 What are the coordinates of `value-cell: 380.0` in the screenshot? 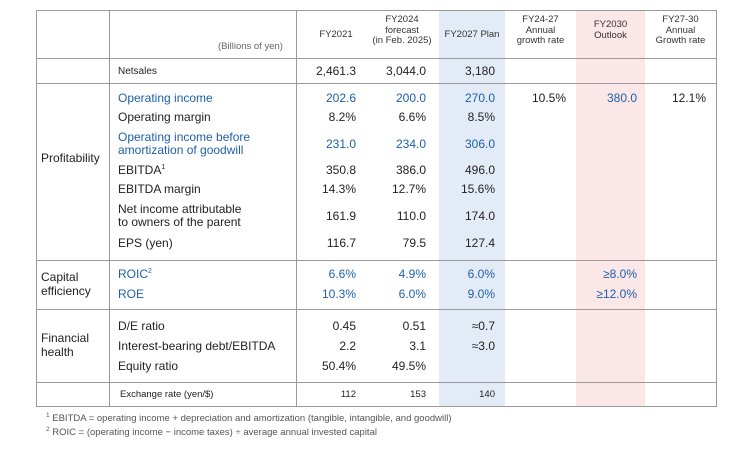 It's located at (621, 98).